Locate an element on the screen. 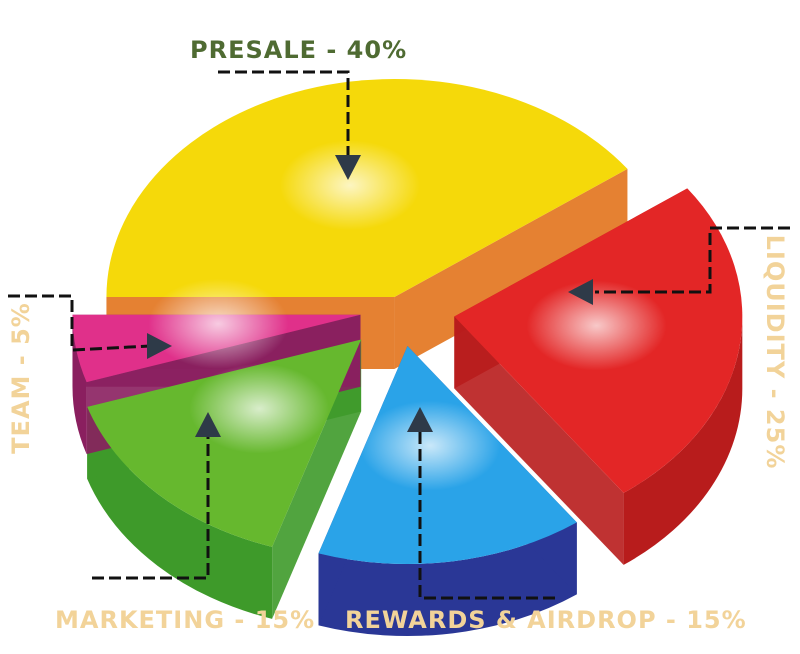 The image size is (800, 654). slice-side-rewards-airdrop is located at coordinates (447, 579).